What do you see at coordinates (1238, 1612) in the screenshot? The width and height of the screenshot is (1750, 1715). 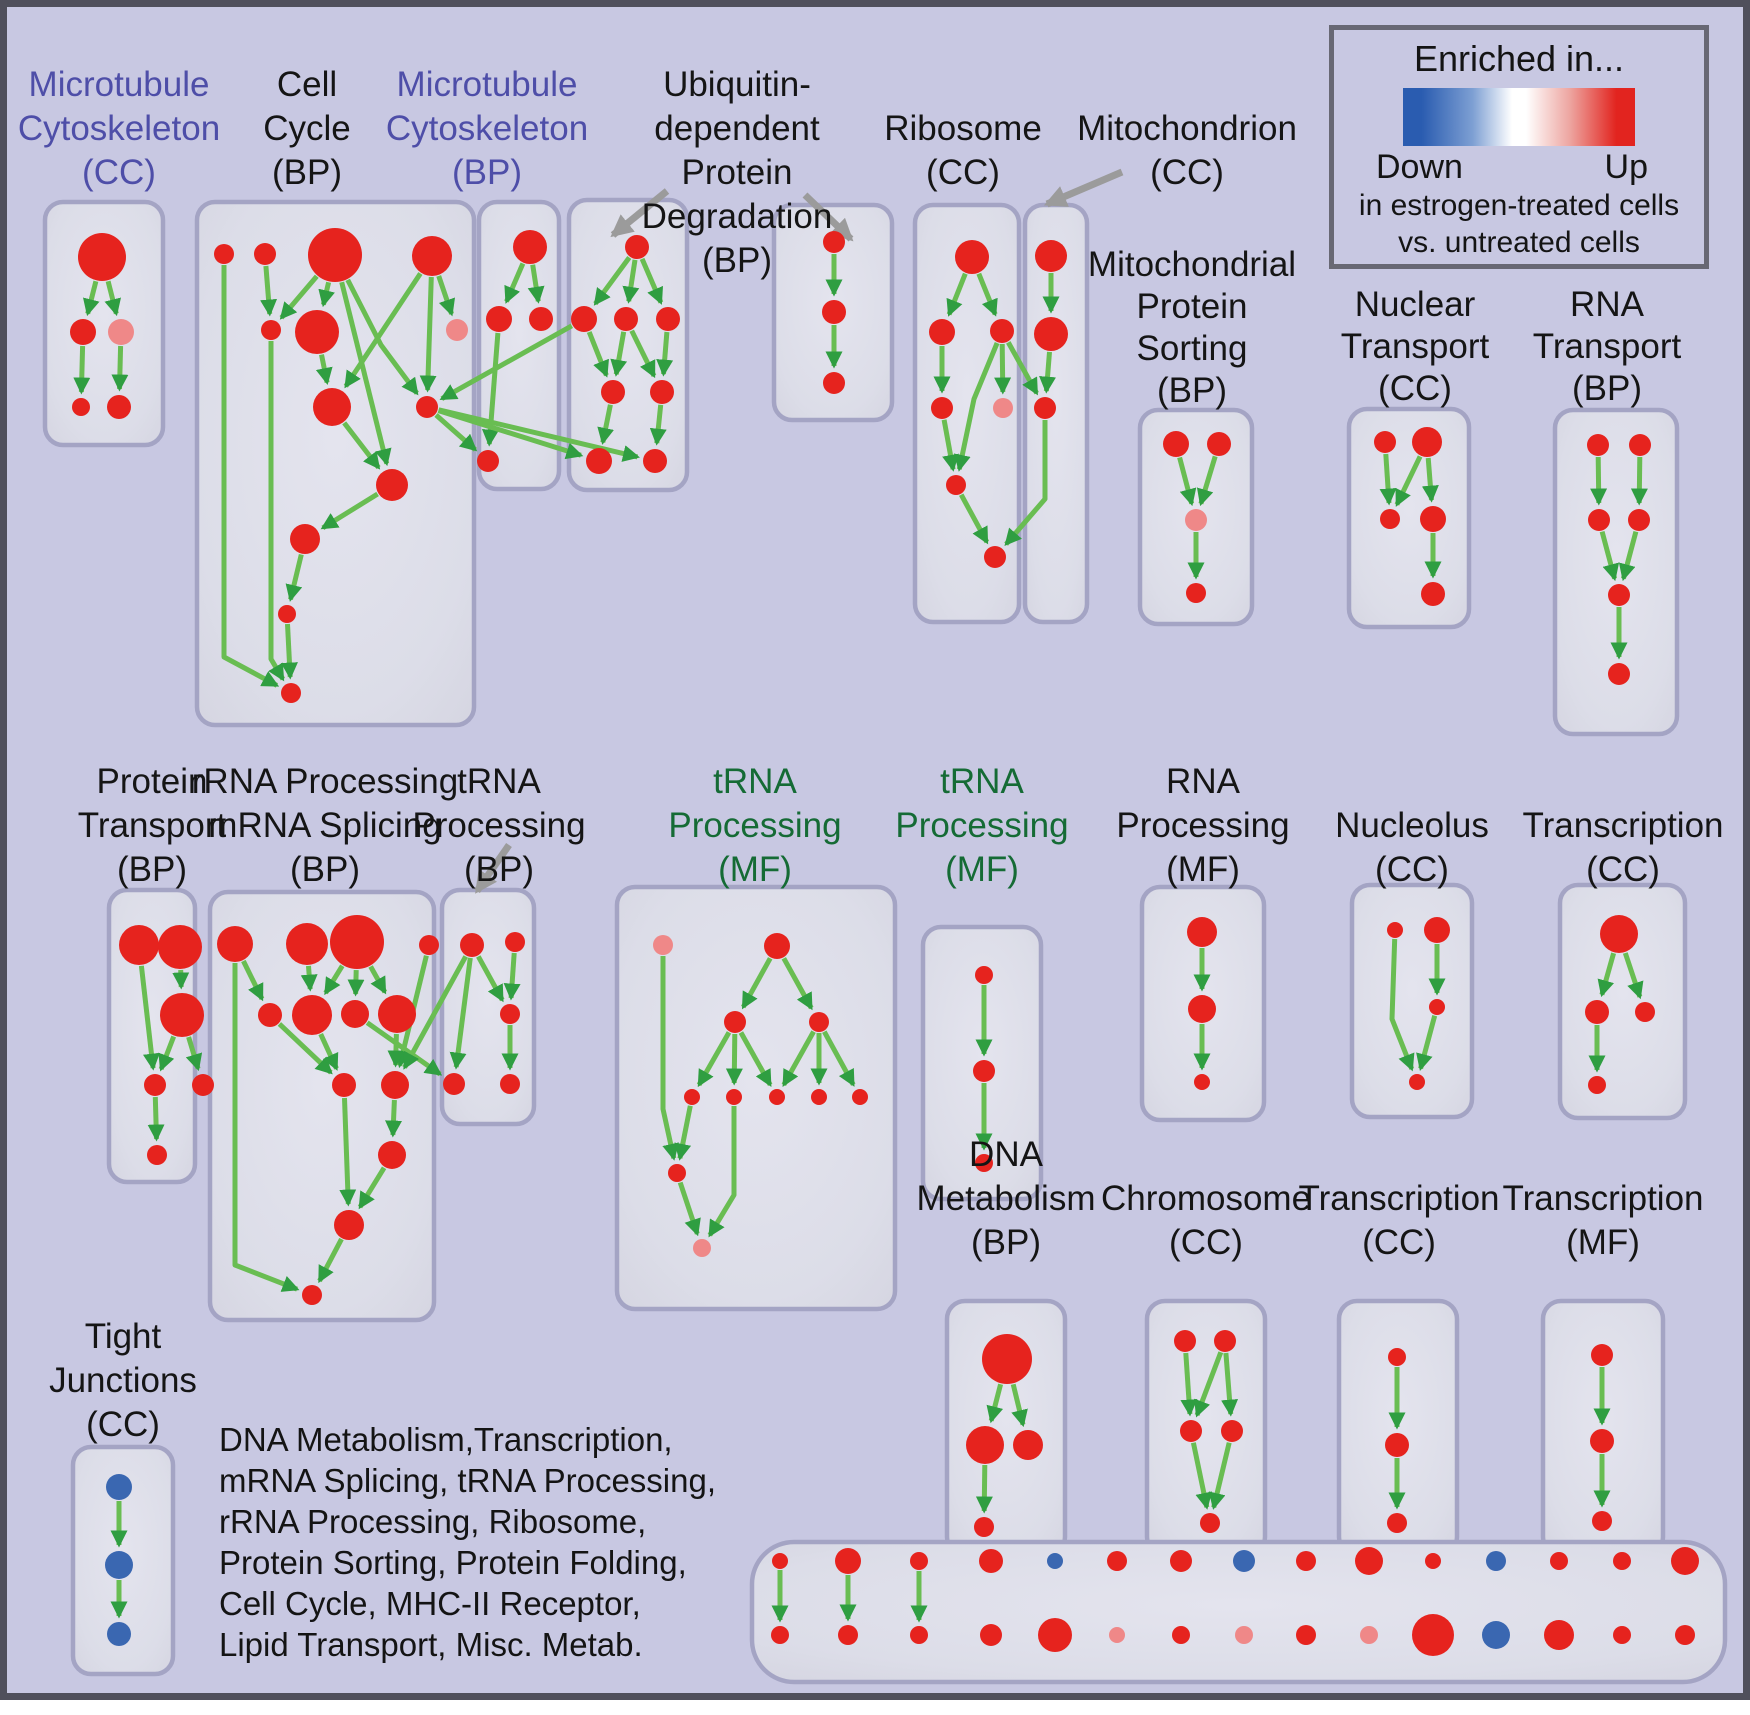 I see `cluster-box-mixed-terms-strip` at bounding box center [1238, 1612].